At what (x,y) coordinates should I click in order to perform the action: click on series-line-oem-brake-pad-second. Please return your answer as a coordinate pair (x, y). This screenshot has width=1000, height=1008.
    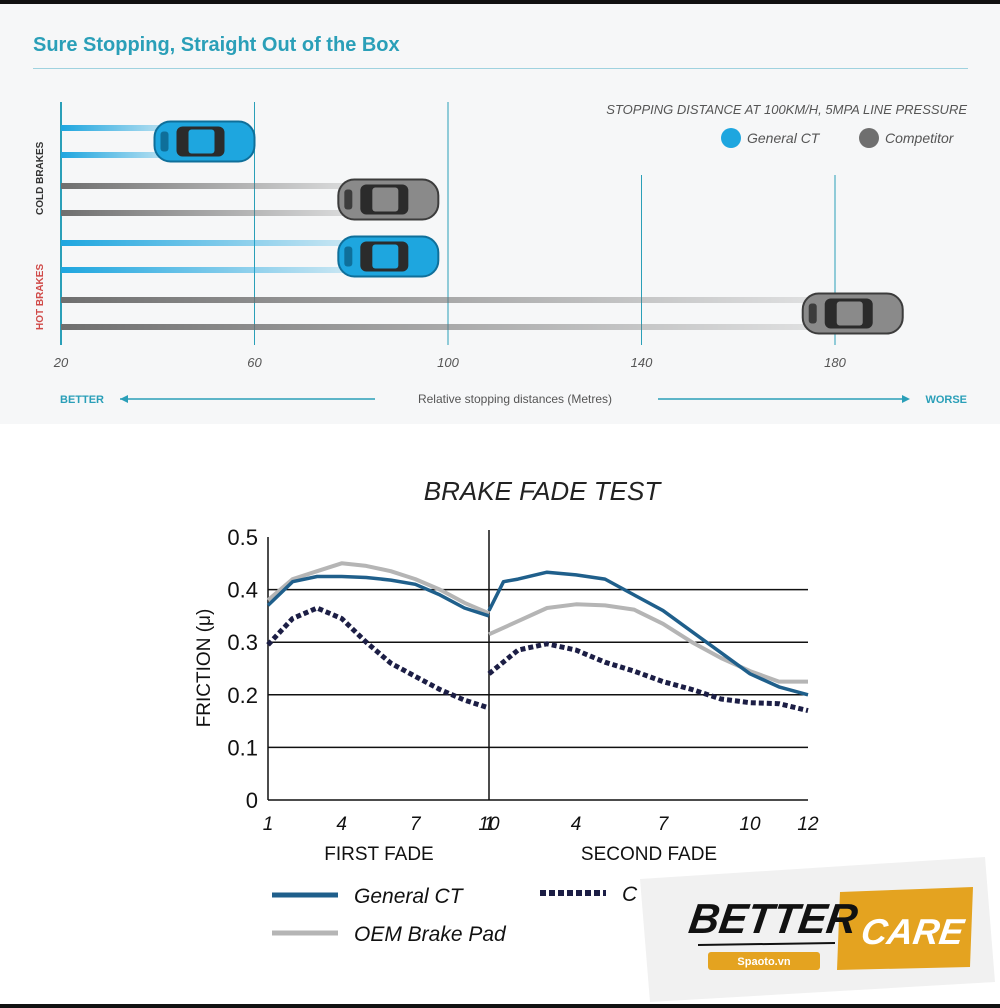
    Looking at the image, I should click on (648, 643).